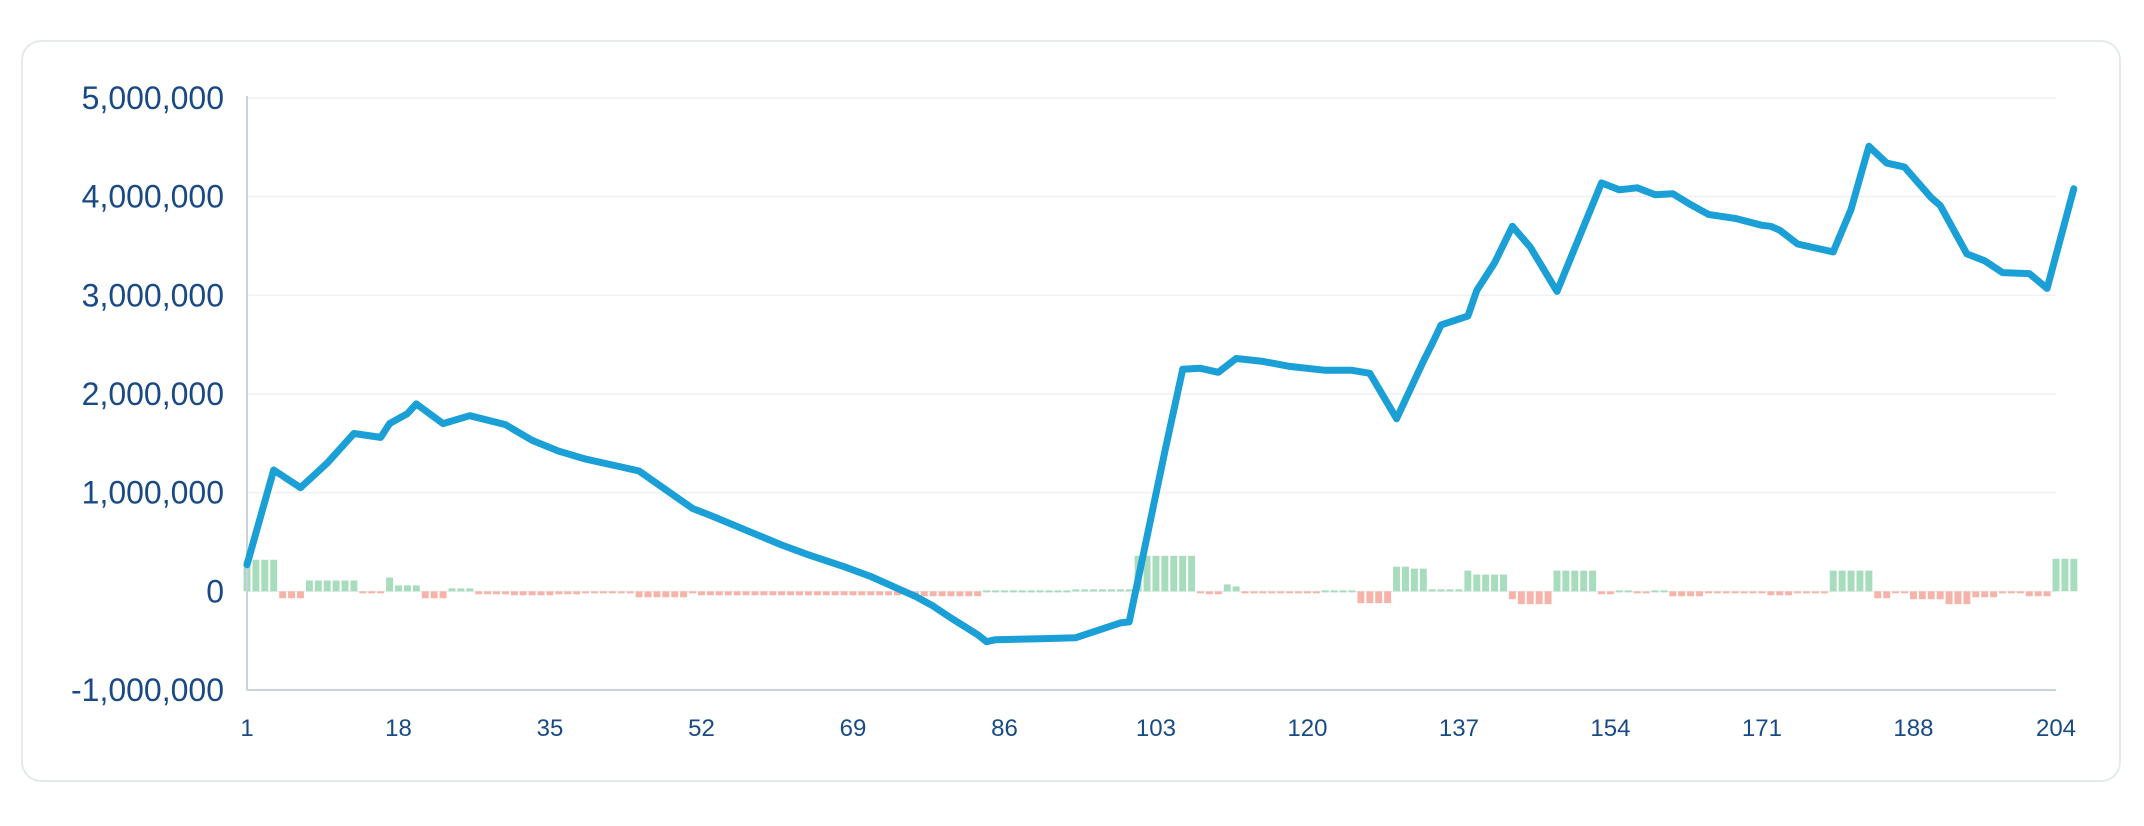 The width and height of the screenshot is (2144, 826). Describe the element at coordinates (215, 591) in the screenshot. I see `y-tick-label: 0` at that location.